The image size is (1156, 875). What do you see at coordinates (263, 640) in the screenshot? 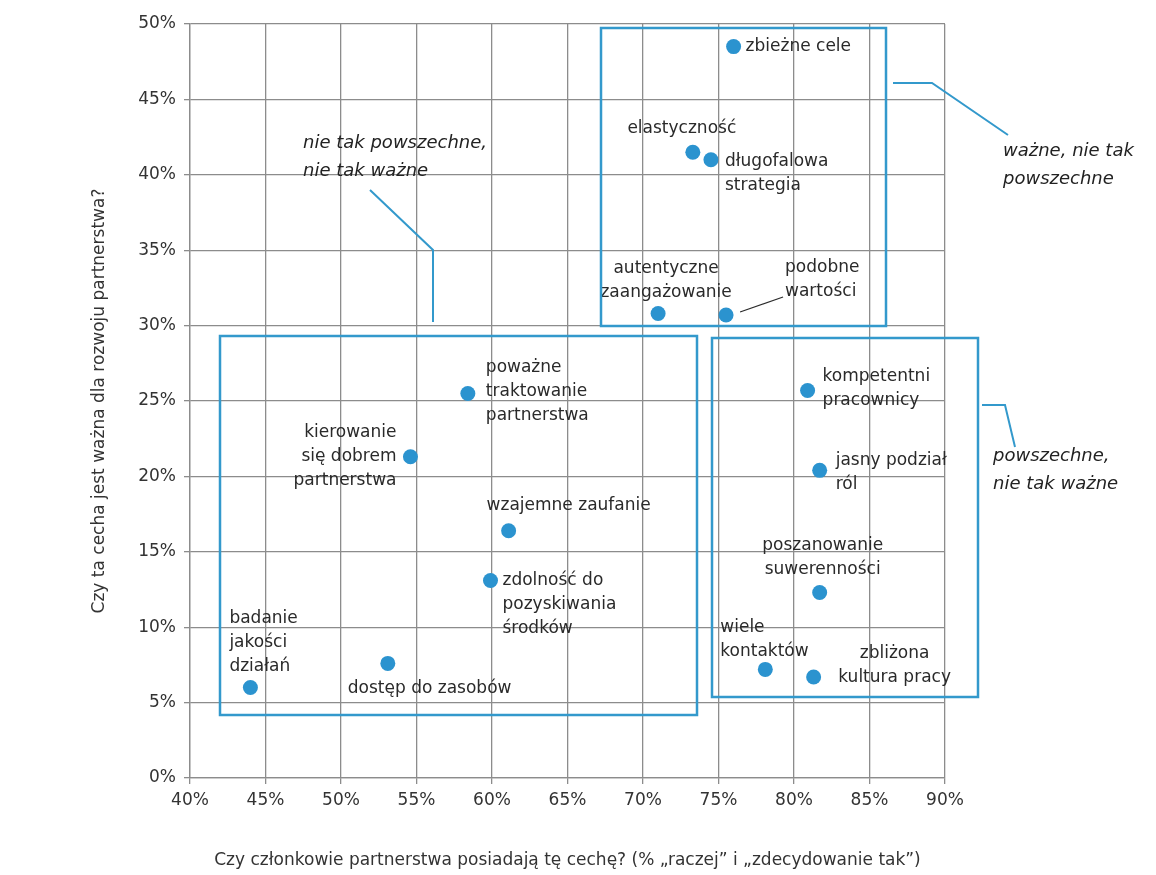
I see `series-label: badanie jakości działań` at bounding box center [263, 640].